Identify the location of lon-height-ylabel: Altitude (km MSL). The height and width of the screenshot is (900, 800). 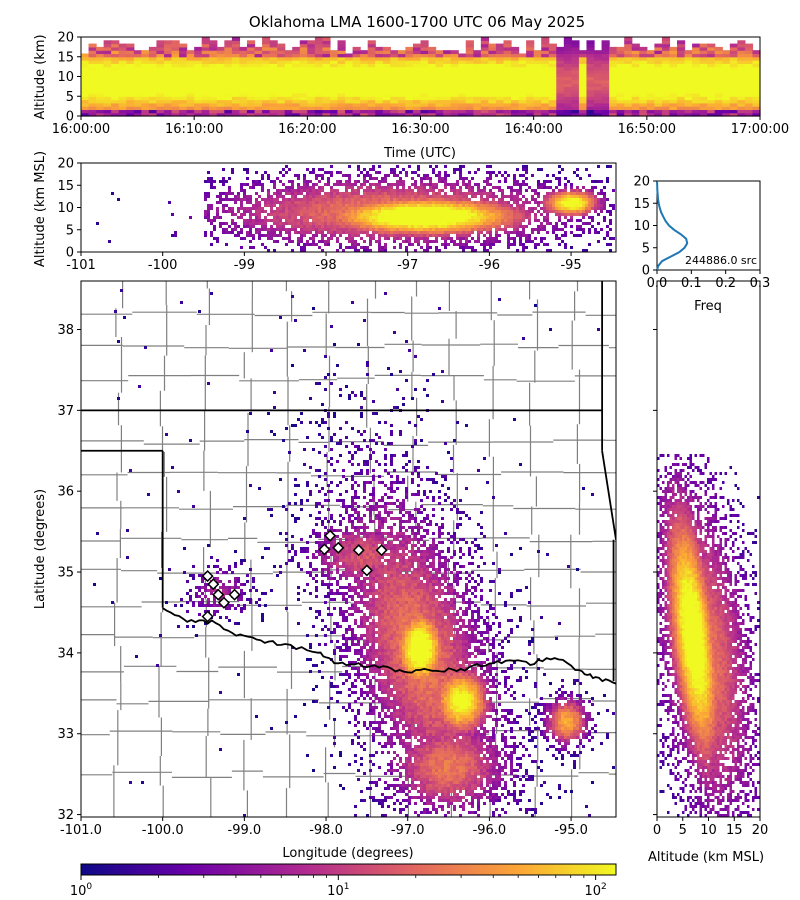
(40, 209).